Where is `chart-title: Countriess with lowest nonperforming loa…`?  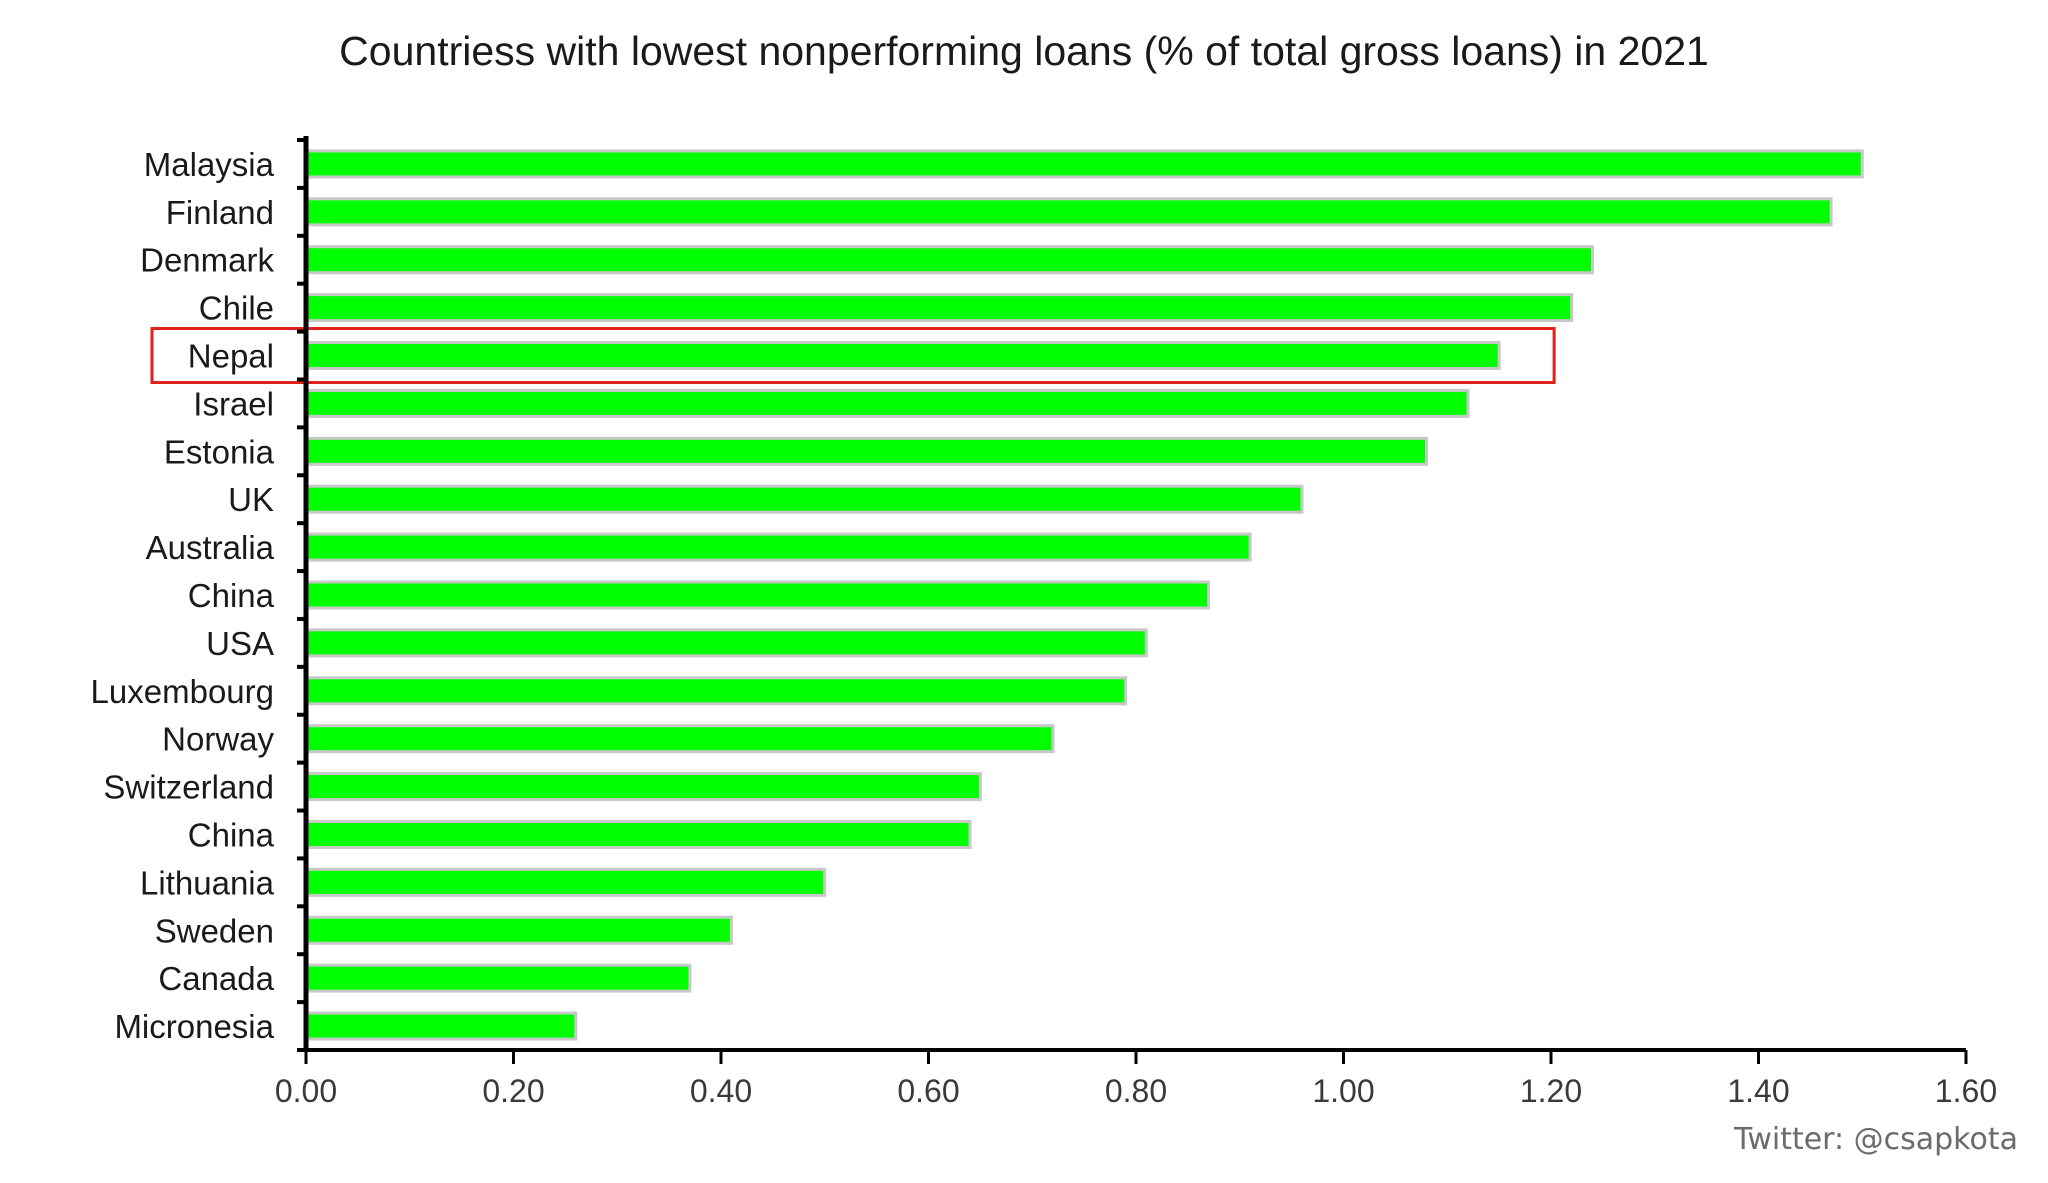 chart-title: Countriess with lowest nonperforming loa… is located at coordinates (1024, 51).